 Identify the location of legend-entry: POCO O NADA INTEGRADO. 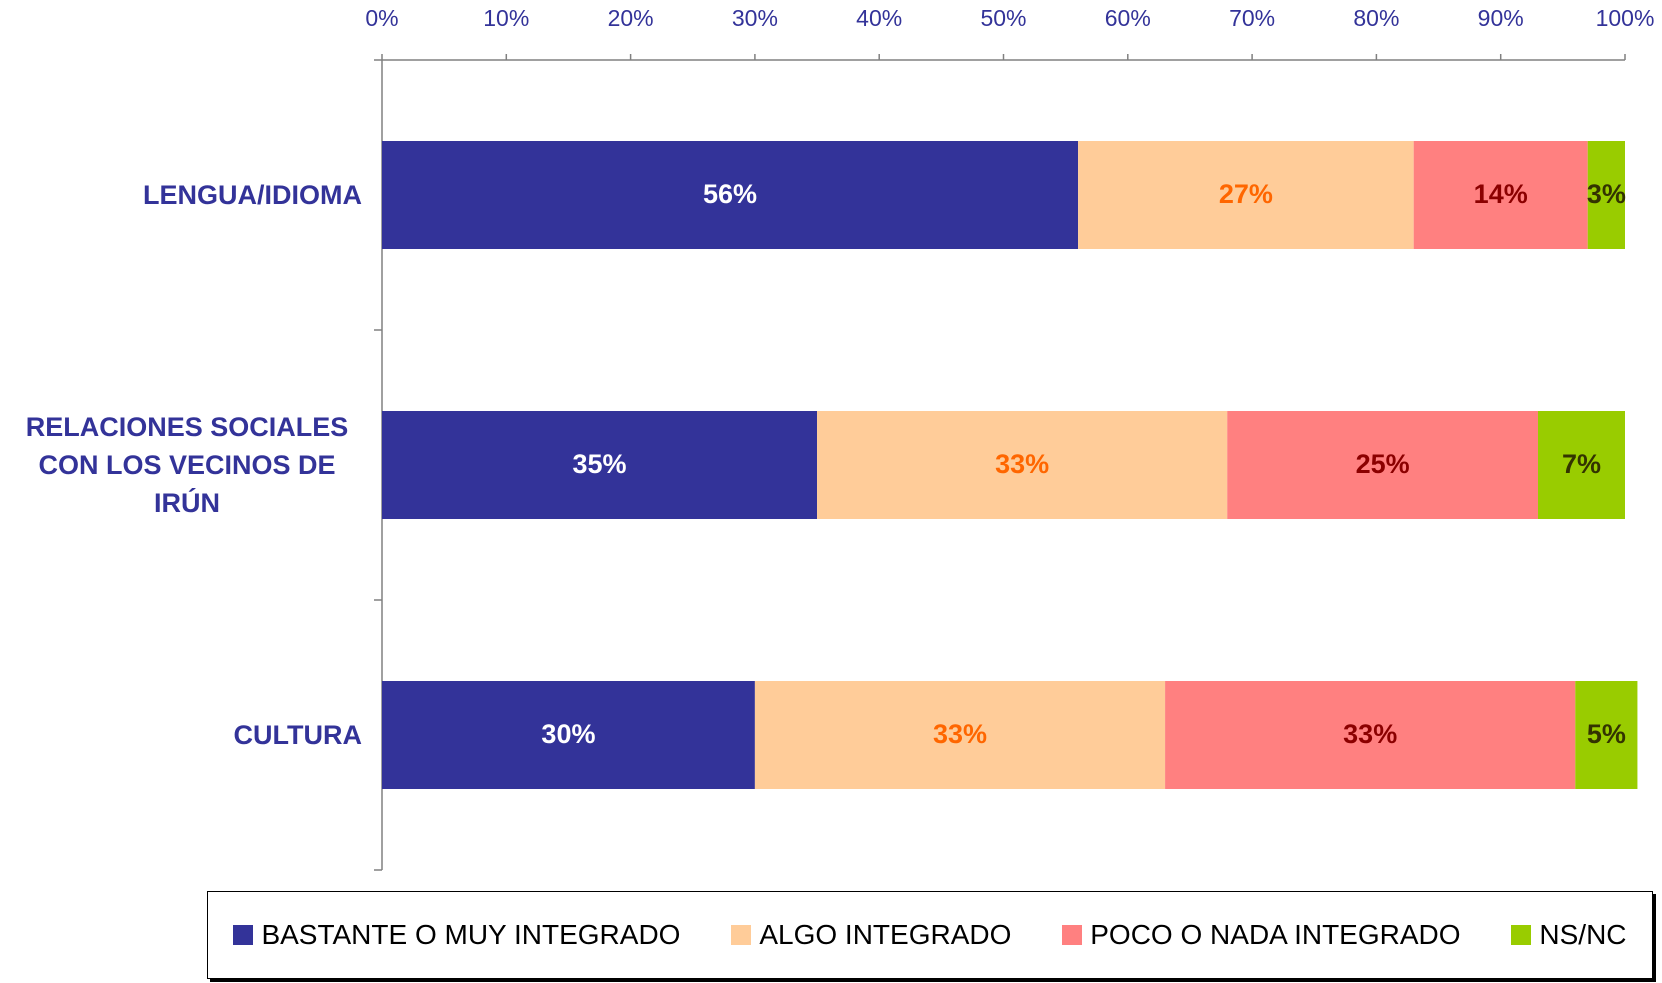
(1261, 935).